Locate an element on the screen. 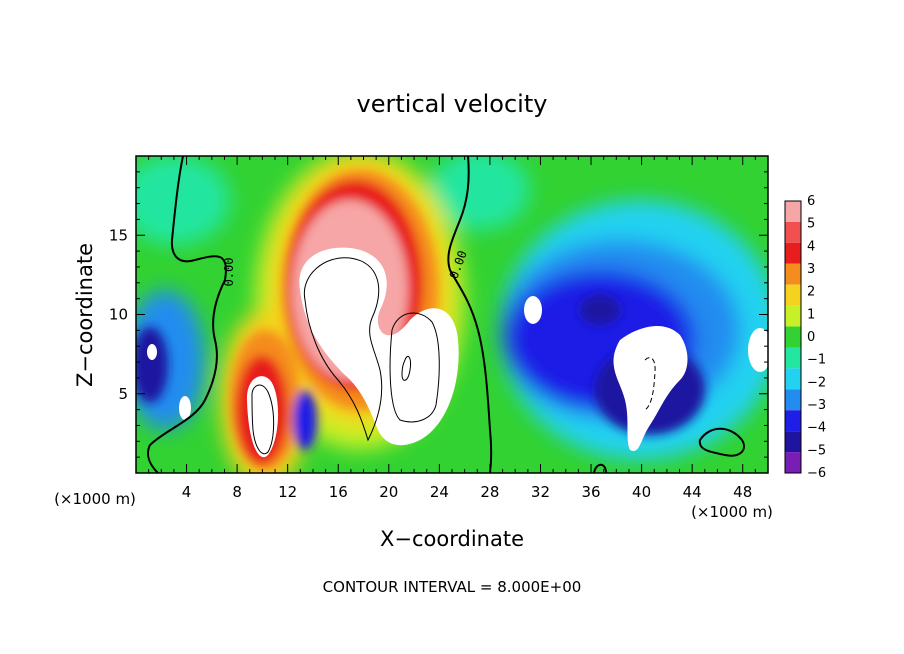 Image resolution: width=904 pixels, height=654 pixels. weak-down-left-top is located at coordinates (183, 200).